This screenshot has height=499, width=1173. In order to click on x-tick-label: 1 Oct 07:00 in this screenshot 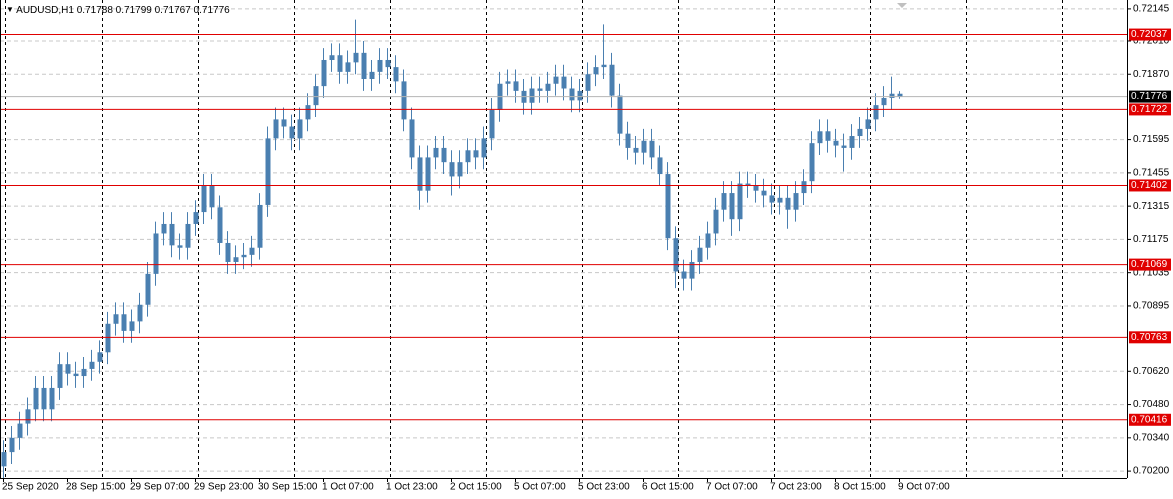, I will do `click(348, 487)`.